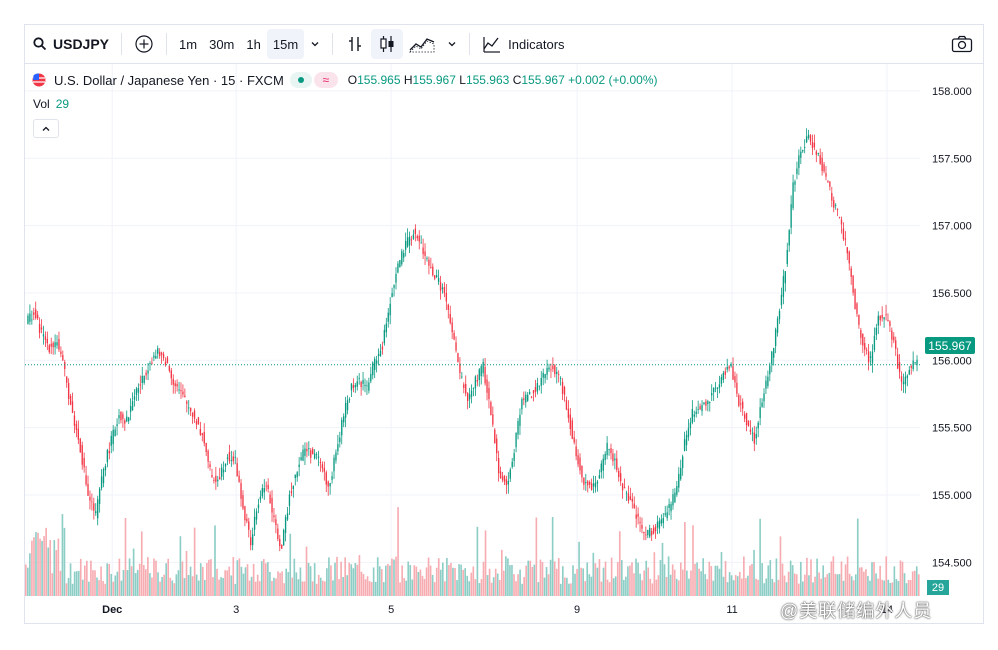  Describe the element at coordinates (422, 44) in the screenshot. I see `area-style-button` at that location.